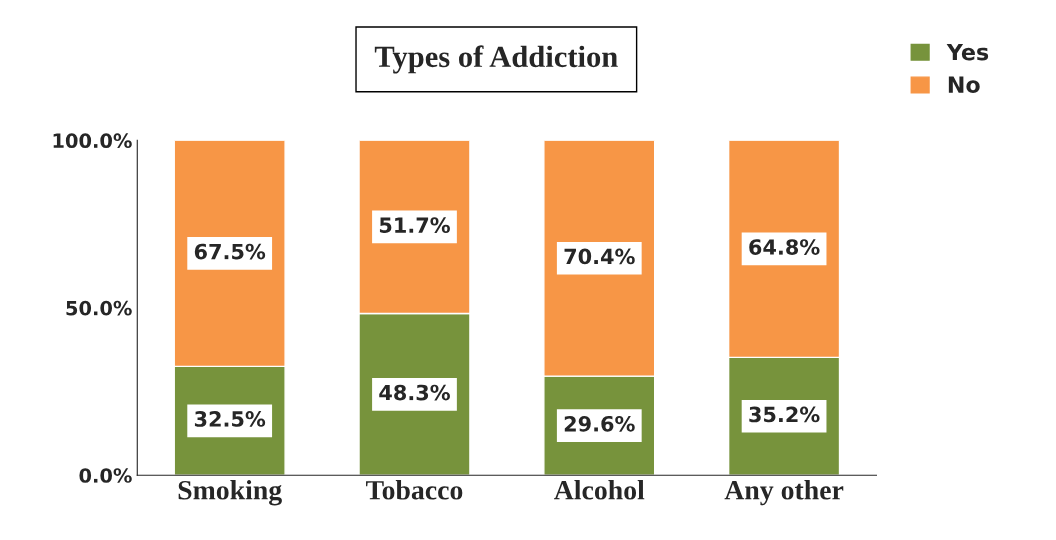 The height and width of the screenshot is (540, 1056). What do you see at coordinates (230, 251) in the screenshot?
I see `data-label: 67.5%` at bounding box center [230, 251].